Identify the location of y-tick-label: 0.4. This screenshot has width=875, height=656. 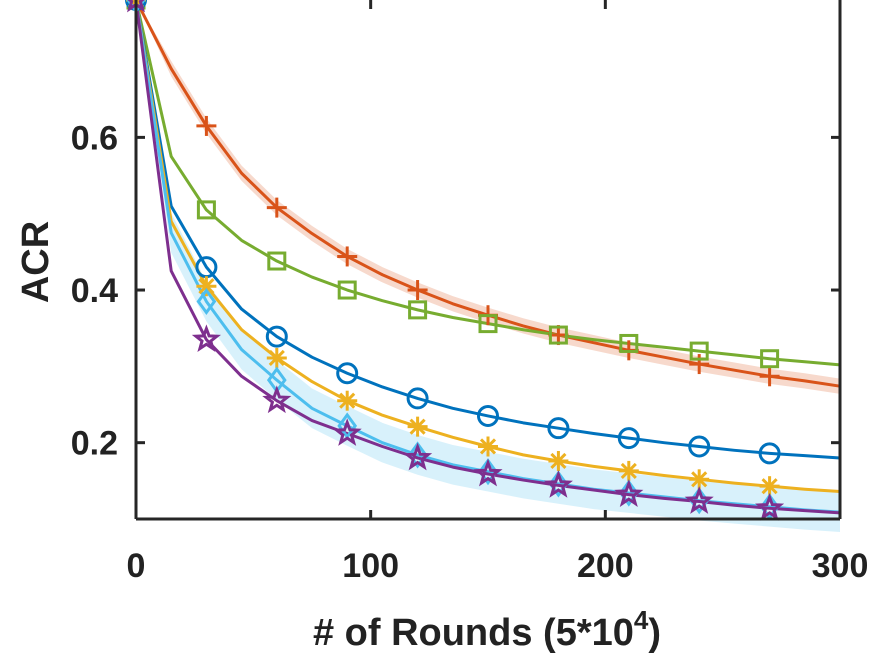
(94, 291).